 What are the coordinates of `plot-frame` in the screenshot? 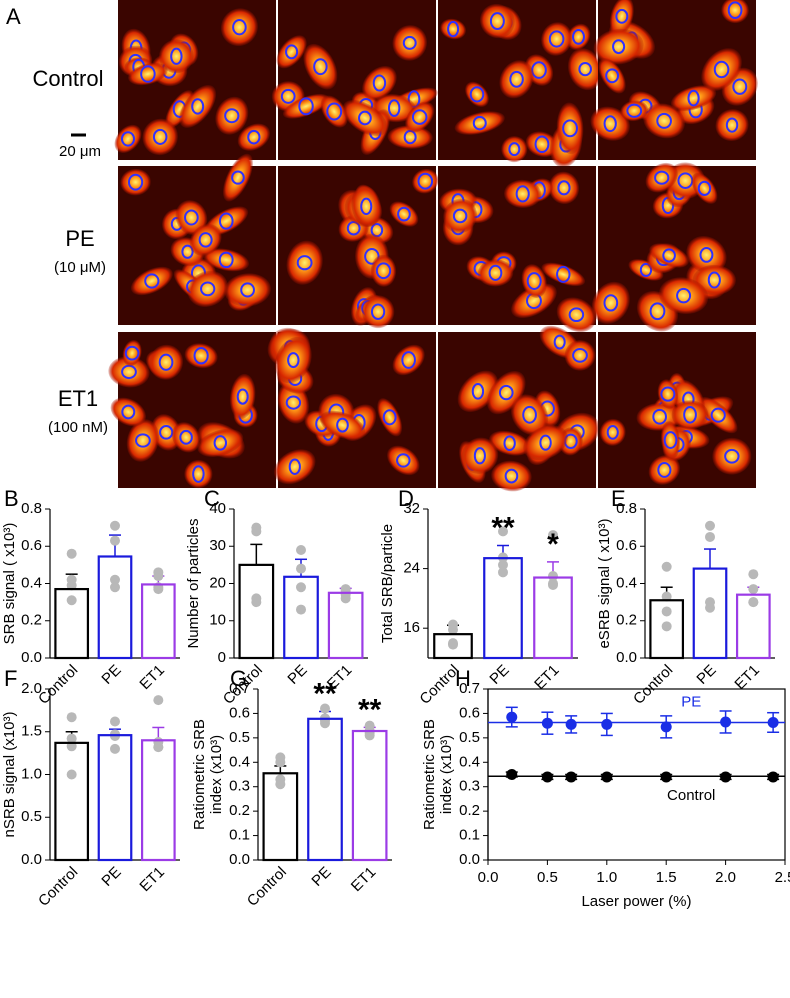 It's located at (636, 774).